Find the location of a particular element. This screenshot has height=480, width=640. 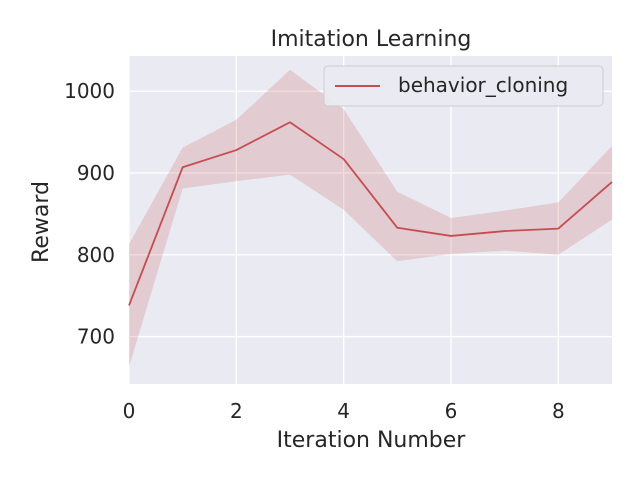

legend-box is located at coordinates (463, 86).